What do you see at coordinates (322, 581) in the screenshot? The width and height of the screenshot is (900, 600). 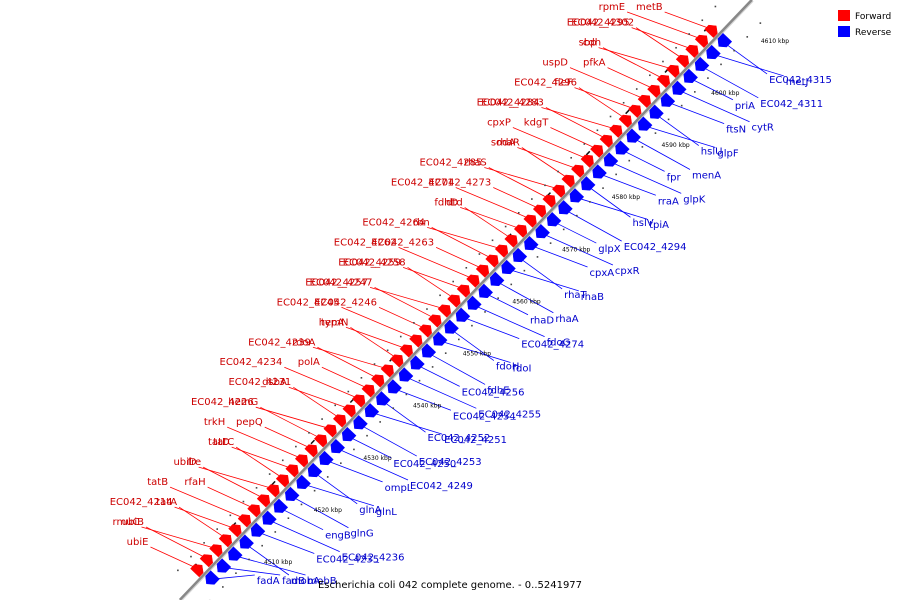 I see `gene-label-mobb: mobB` at bounding box center [322, 581].